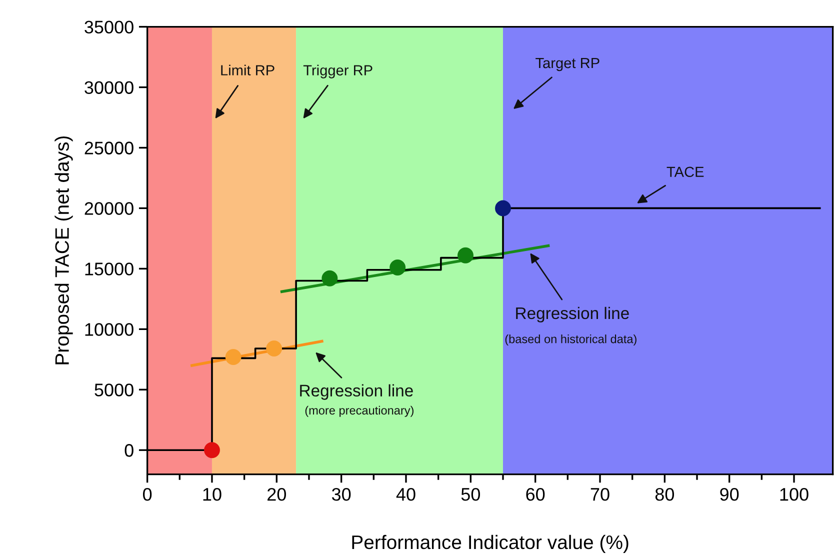  What do you see at coordinates (470, 494) in the screenshot?
I see `x-tick-label: 50` at bounding box center [470, 494].